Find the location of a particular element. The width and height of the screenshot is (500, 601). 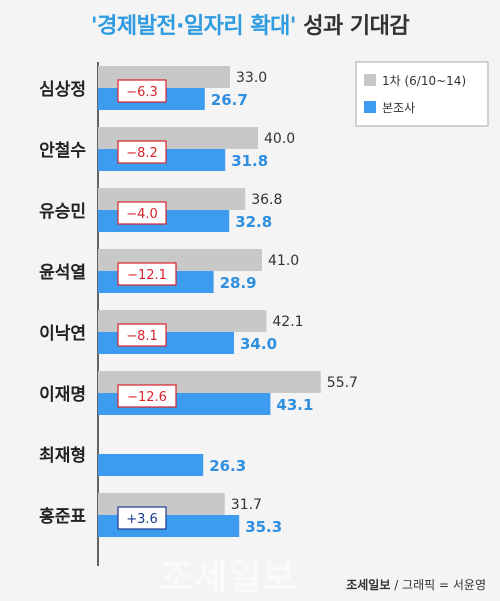

category-label: 홍준표 is located at coordinates (62, 516).